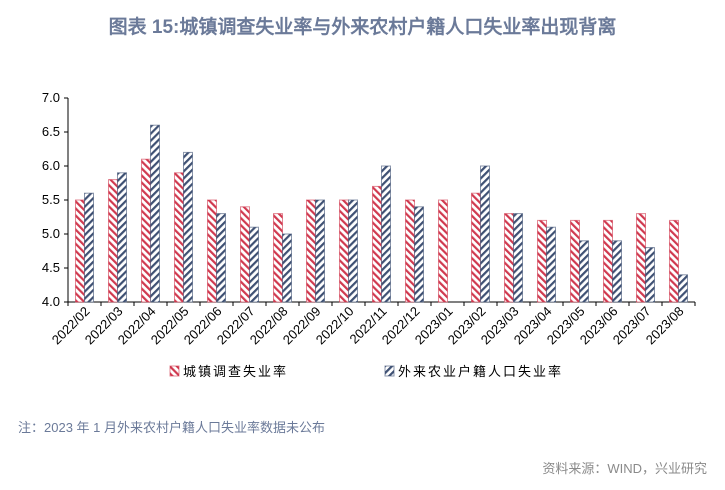 This screenshot has width=725, height=490. What do you see at coordinates (51, 131) in the screenshot?
I see `y-tick-label: 6.5` at bounding box center [51, 131].